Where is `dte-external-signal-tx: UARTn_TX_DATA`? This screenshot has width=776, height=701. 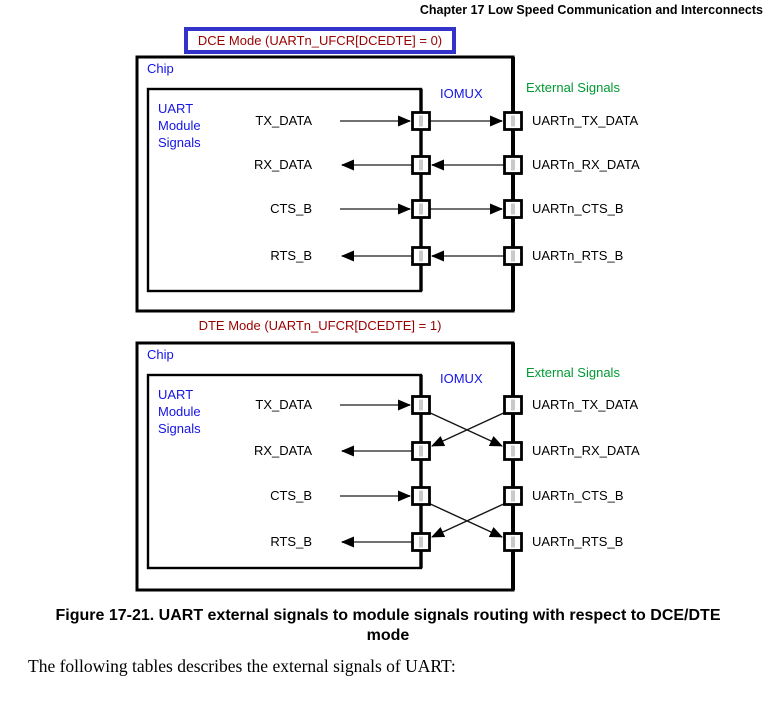
dte-external-signal-tx: UARTn_TX_DATA is located at coordinates (585, 404).